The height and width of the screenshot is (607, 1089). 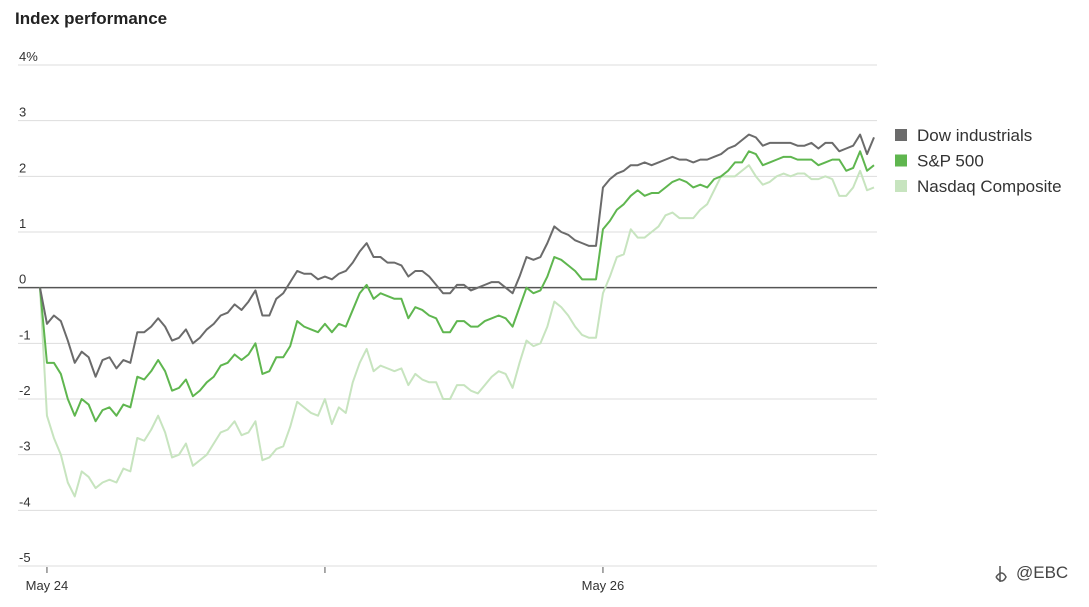 I want to click on x-tick-label: May 26, so click(x=603, y=585).